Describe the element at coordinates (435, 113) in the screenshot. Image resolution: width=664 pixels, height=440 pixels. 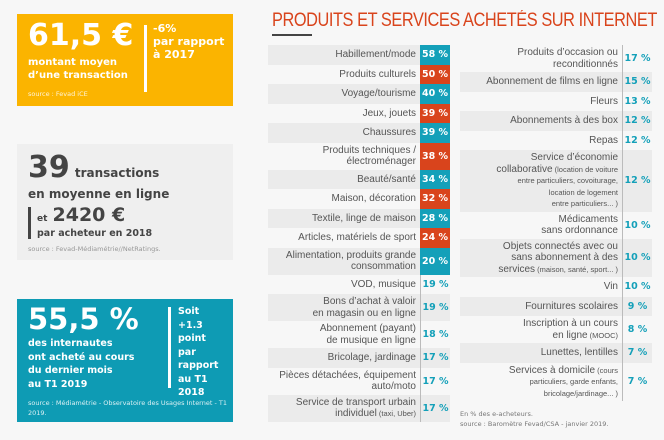
I see `row-value: 39 %` at that location.